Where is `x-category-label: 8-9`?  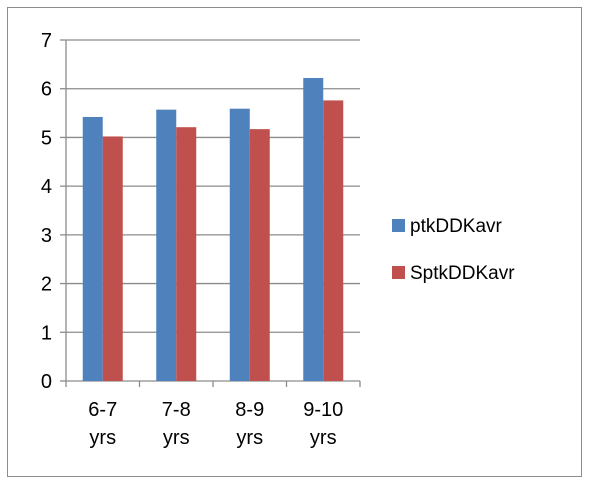
x-category-label: 8-9 is located at coordinates (249, 410).